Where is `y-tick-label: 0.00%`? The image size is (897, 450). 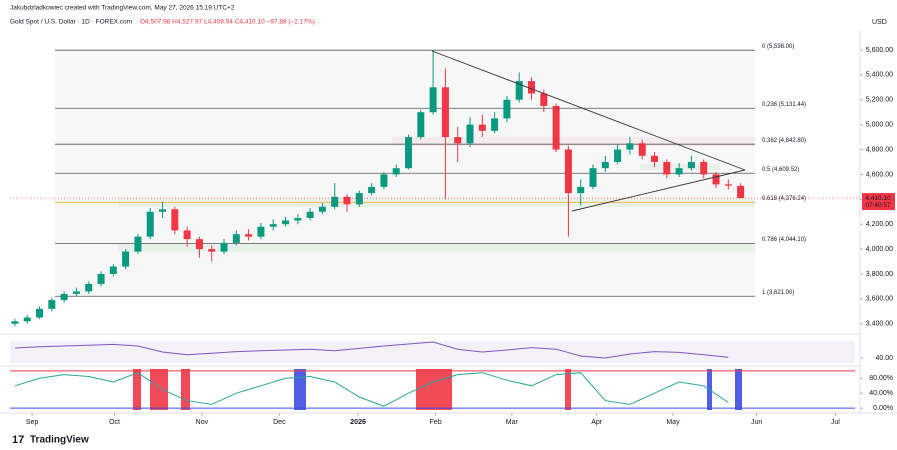 y-tick-label: 0.00% is located at coordinates (883, 408).